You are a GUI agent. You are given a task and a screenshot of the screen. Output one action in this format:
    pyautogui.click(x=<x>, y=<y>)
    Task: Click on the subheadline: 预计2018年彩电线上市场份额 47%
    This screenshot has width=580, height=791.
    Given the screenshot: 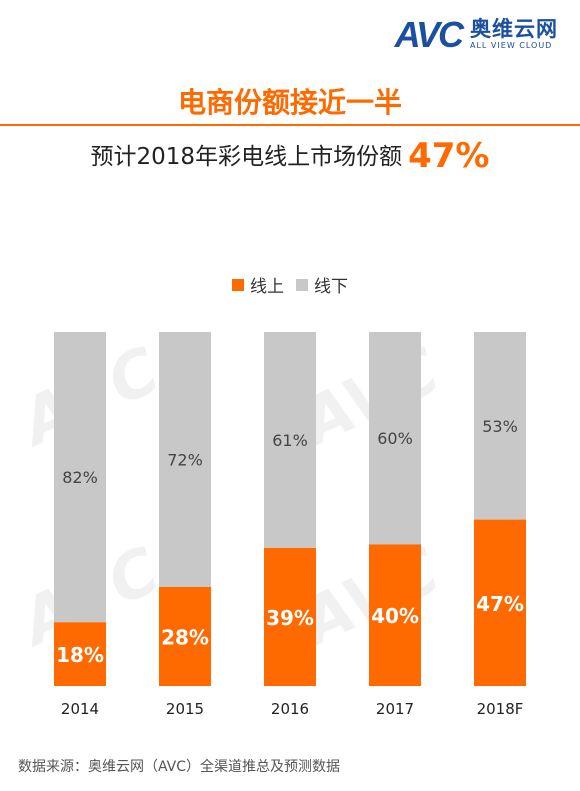 What is the action you would take?
    pyautogui.click(x=290, y=156)
    